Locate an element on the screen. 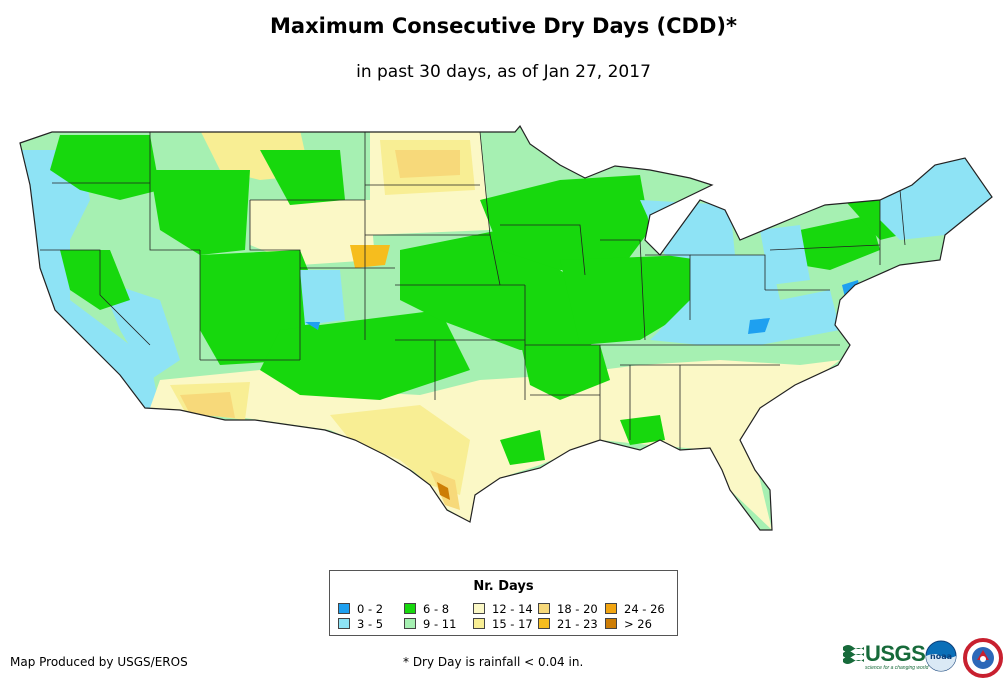 Image resolution: width=1007 pixels, height=691 pixels. usgs-wave-icon is located at coordinates (853, 654).